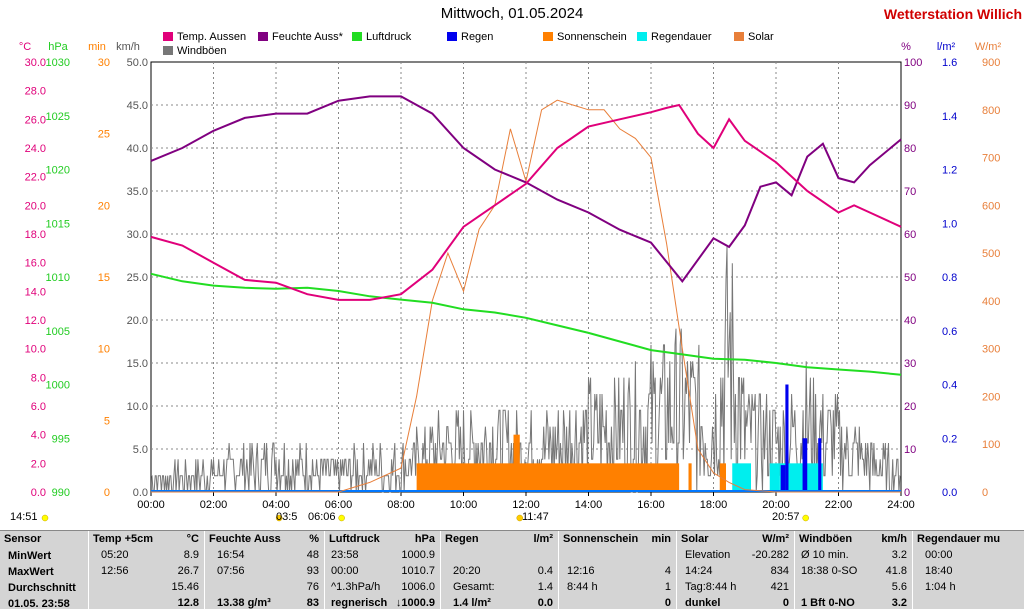 This screenshot has height=611, width=1024. What do you see at coordinates (985, 493) in the screenshot?
I see `axis-tick-right-2: 0` at bounding box center [985, 493].